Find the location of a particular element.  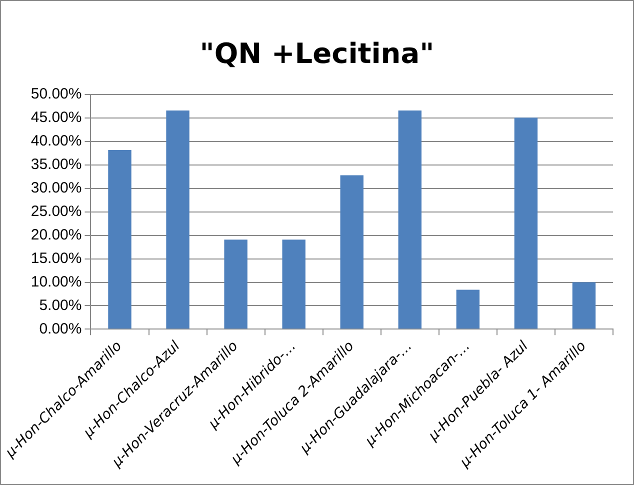

y-tick-label: 50.00% is located at coordinates (56, 94).